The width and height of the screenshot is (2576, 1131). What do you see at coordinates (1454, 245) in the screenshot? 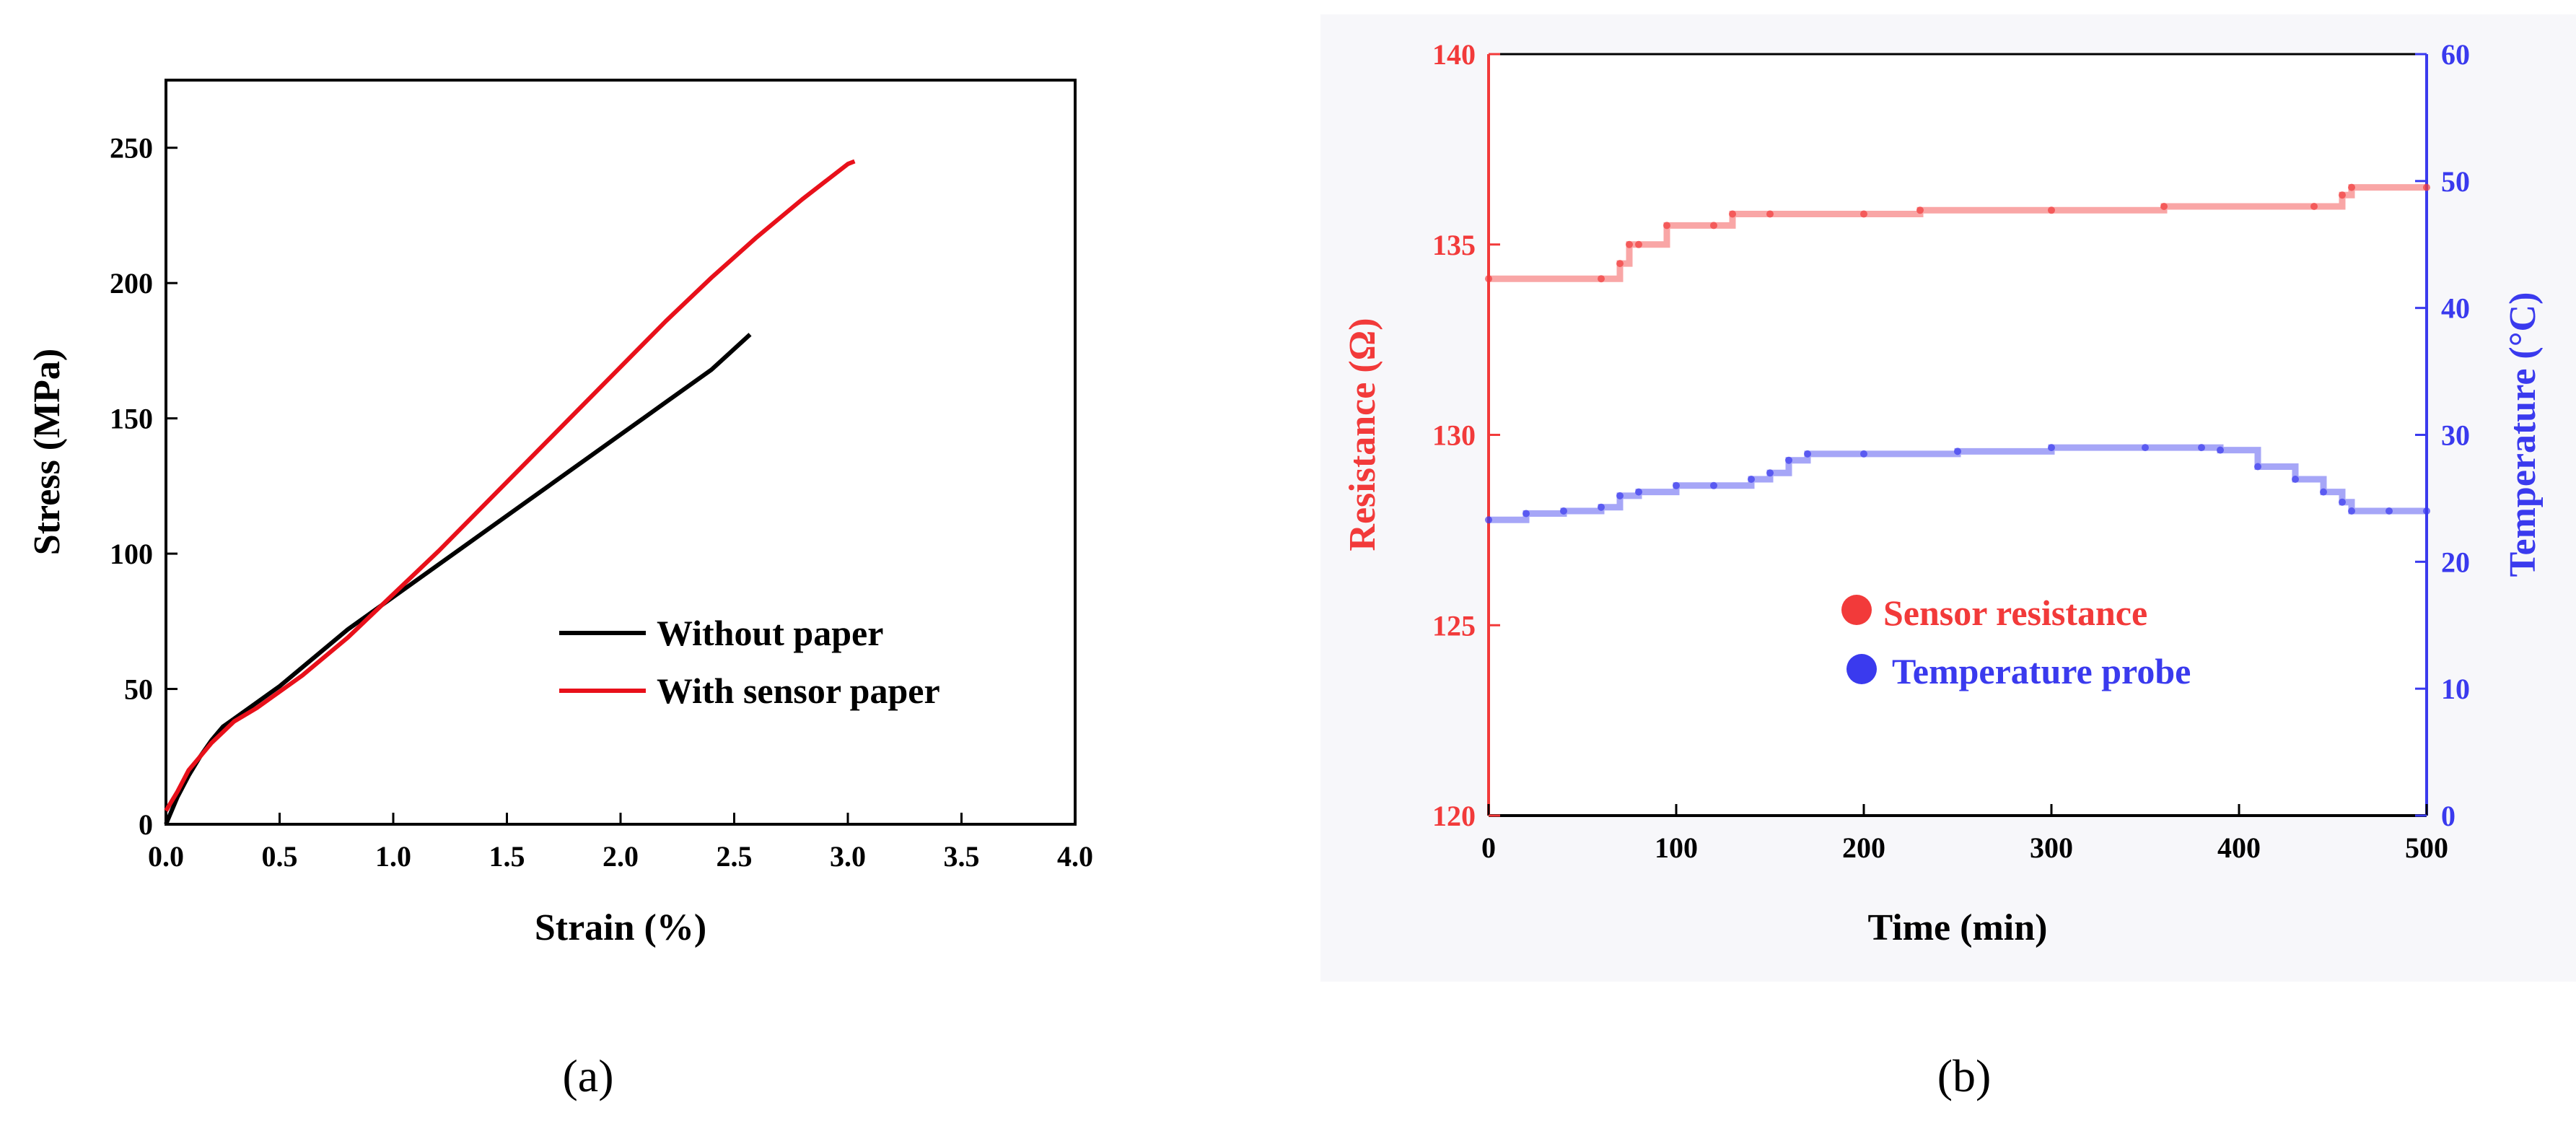
I see `y-tick-label-3: 135` at bounding box center [1454, 245].